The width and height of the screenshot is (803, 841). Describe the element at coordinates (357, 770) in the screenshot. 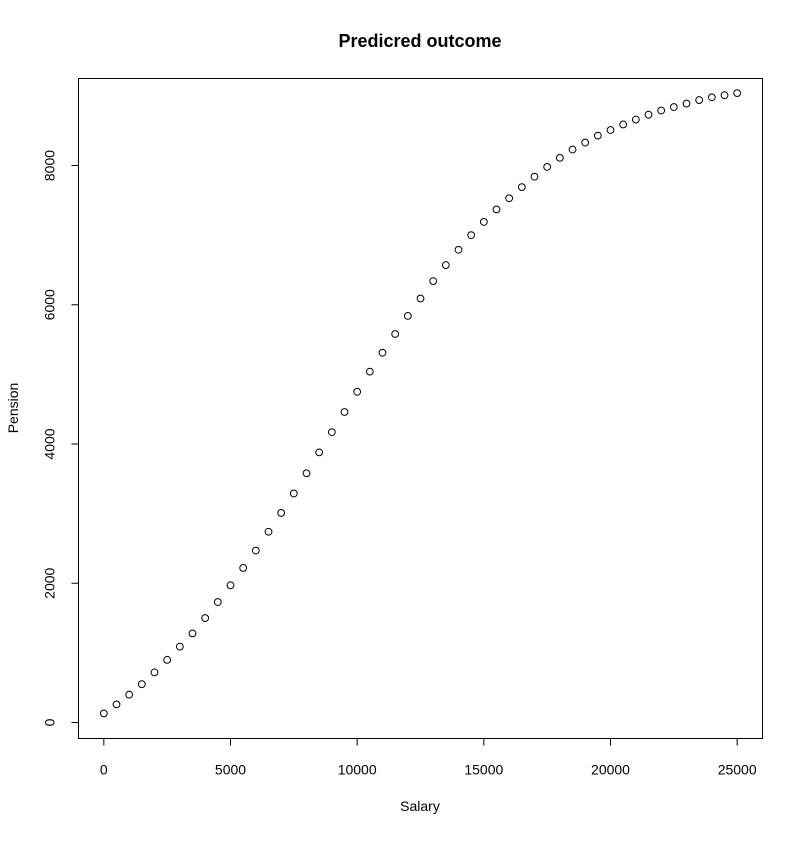

I see `x-tick-label: 10000` at that location.